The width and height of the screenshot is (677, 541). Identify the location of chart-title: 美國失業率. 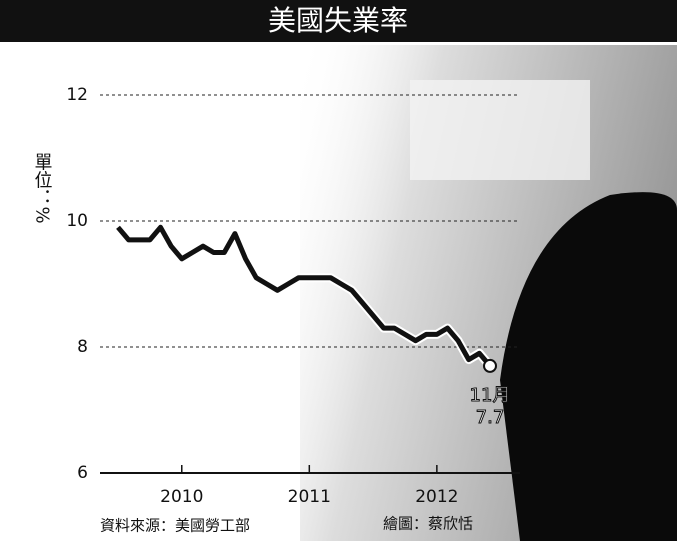
(338, 20).